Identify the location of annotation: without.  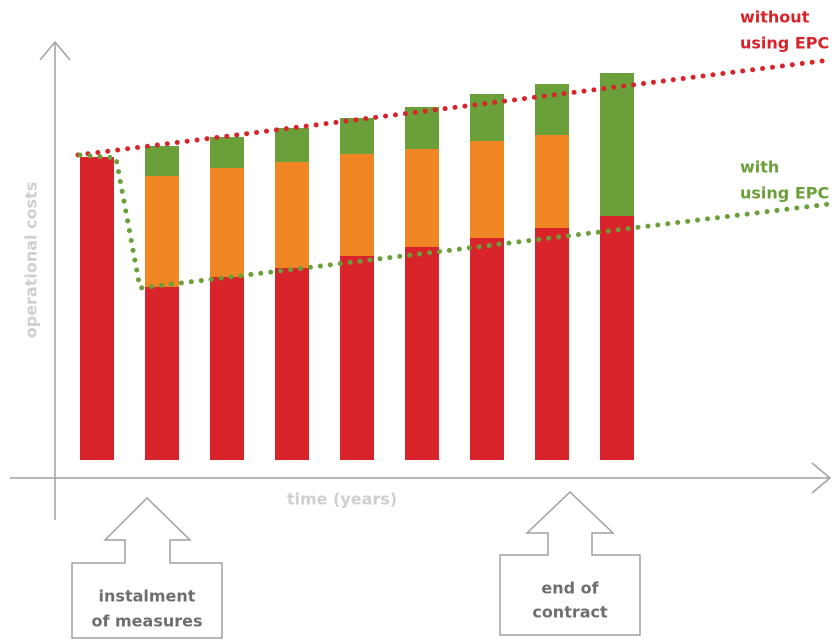
(775, 17).